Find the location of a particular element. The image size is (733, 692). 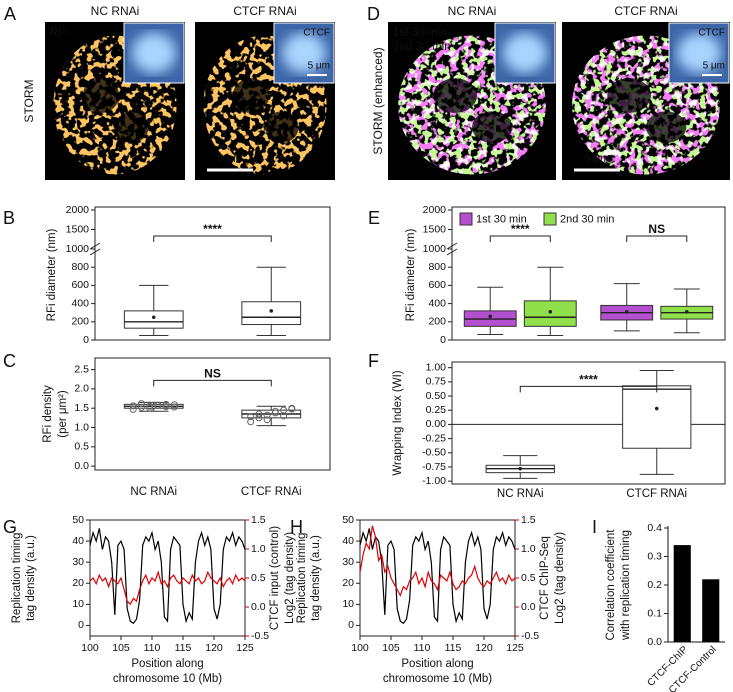

micrograph is located at coordinates (115, 101).